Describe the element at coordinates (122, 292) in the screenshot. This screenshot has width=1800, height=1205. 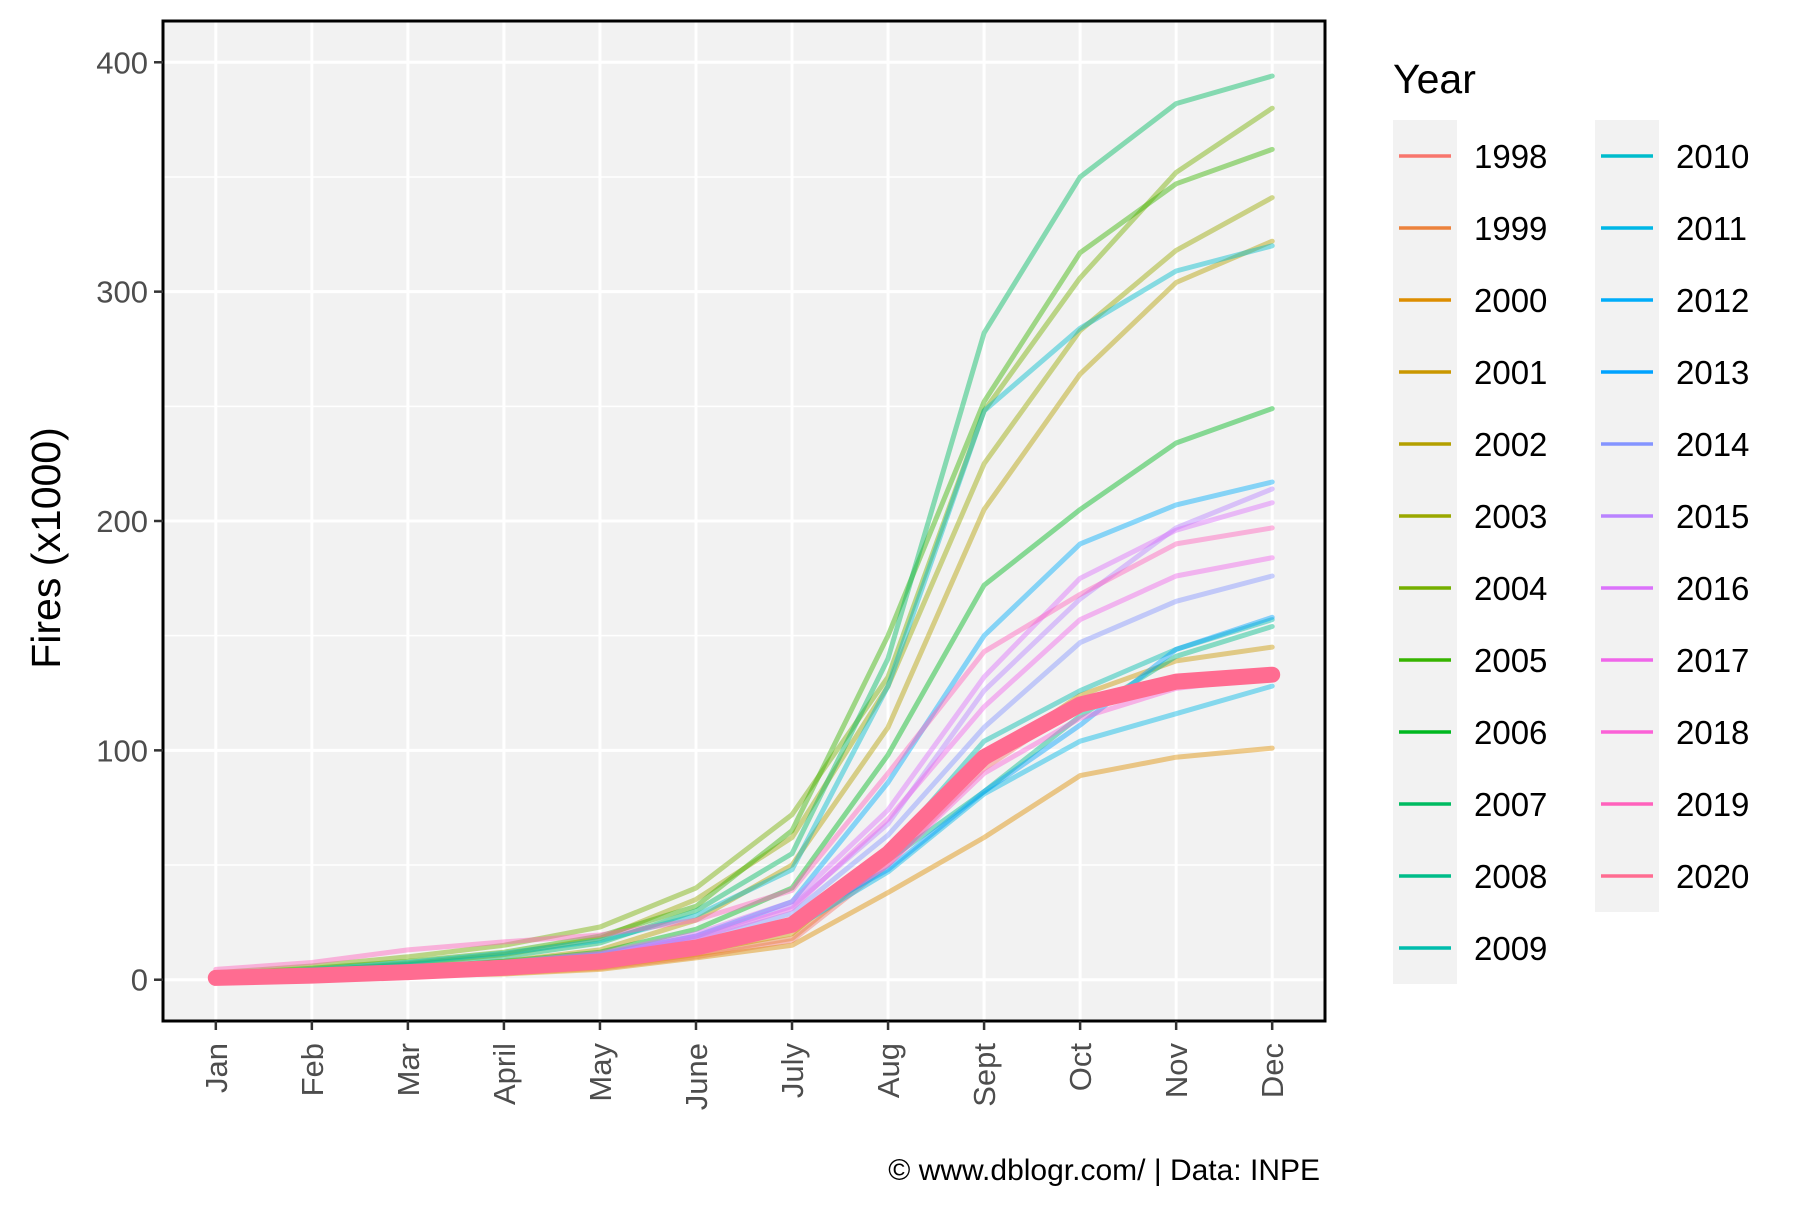
I see `y-tick-label: 300` at that location.